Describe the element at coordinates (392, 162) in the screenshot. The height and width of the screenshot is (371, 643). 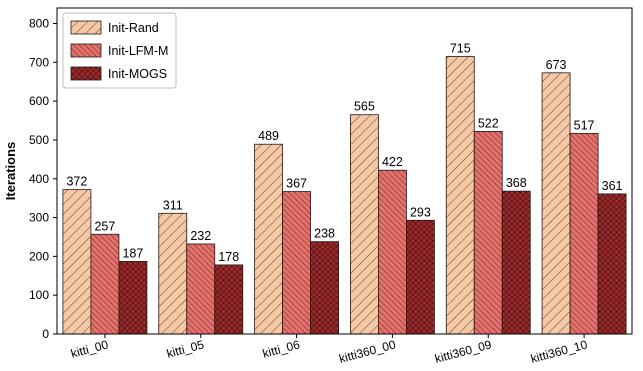
I see `data-label: 422` at that location.